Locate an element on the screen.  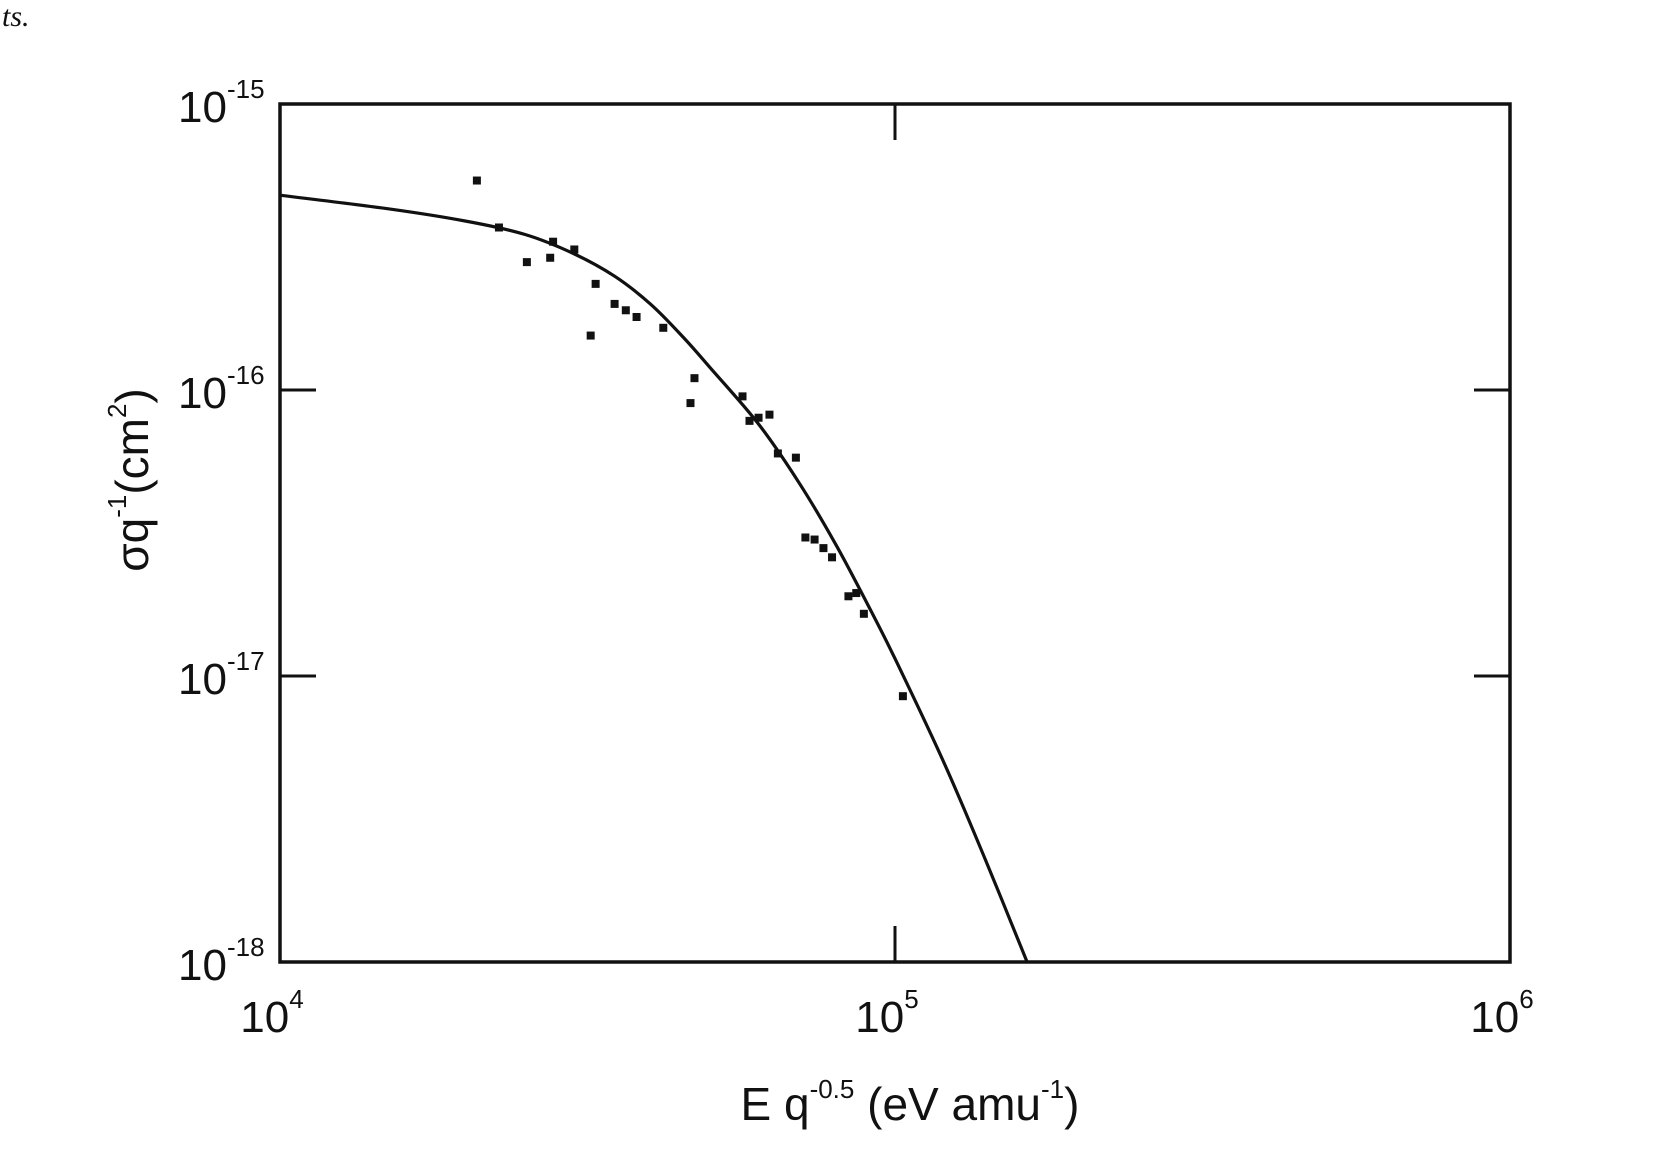
x-tick-label: 10⁴ is located at coordinates (271, 1013).